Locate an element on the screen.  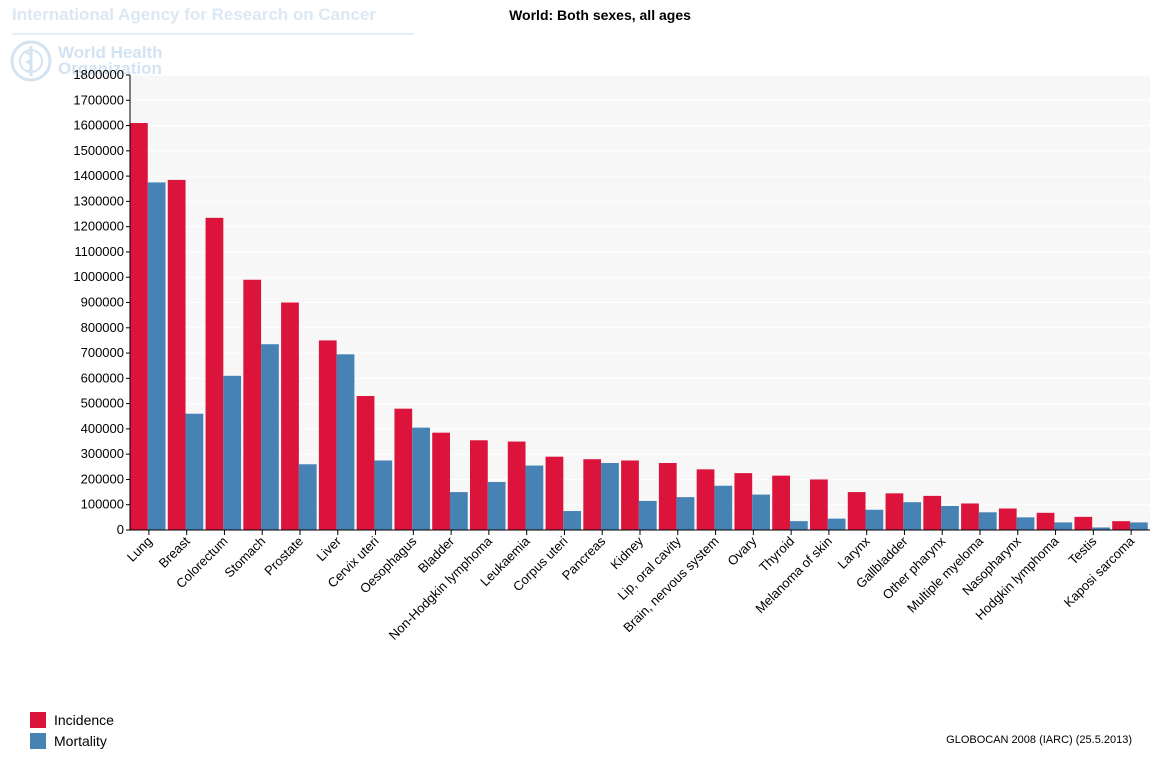
y-tick-label: 1000000 is located at coordinates (98, 276).